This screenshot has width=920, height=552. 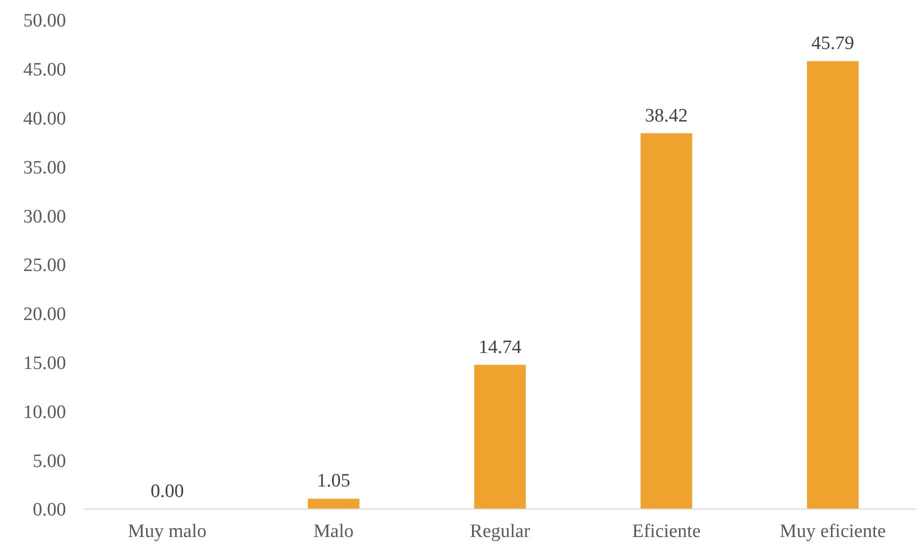 I want to click on y-tick-label: 50.00, so click(x=44, y=21).